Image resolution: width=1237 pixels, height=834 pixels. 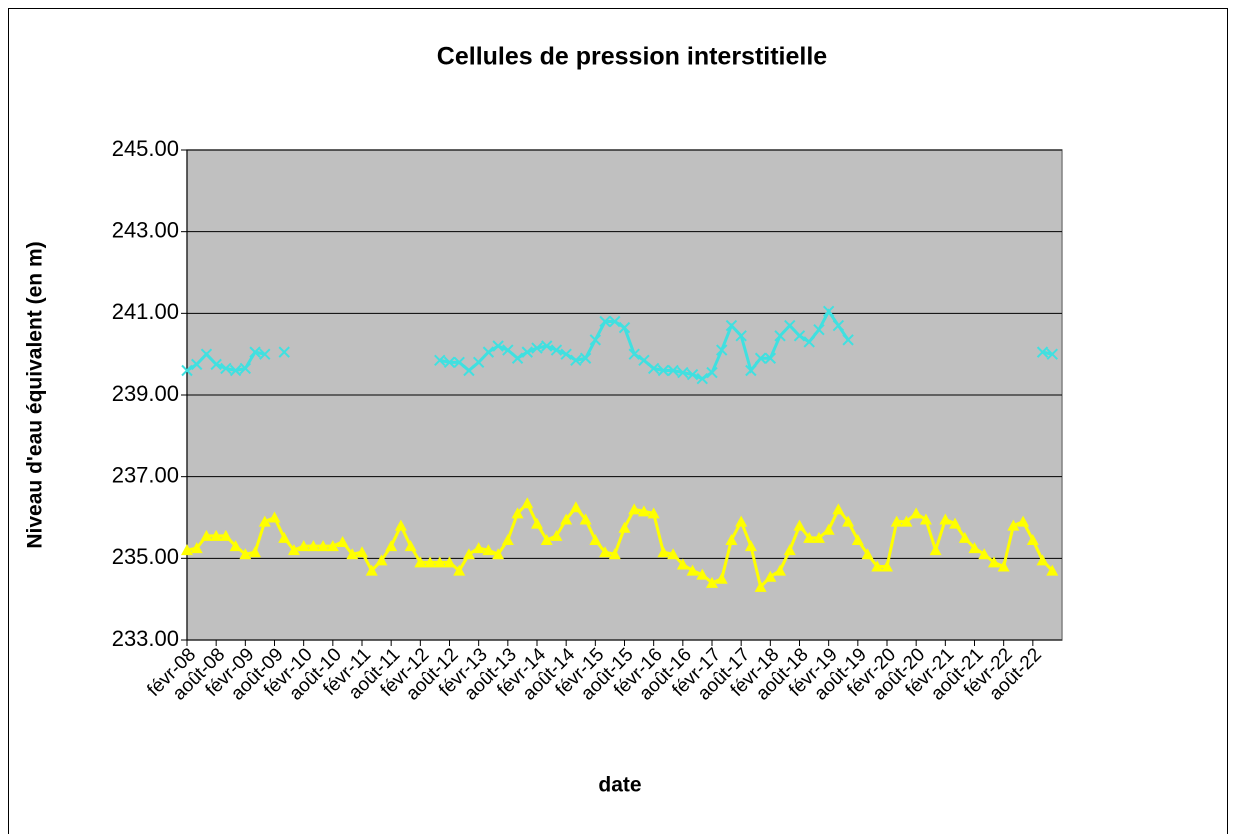 I want to click on y-tick-label: 237.00, so click(x=145, y=474).